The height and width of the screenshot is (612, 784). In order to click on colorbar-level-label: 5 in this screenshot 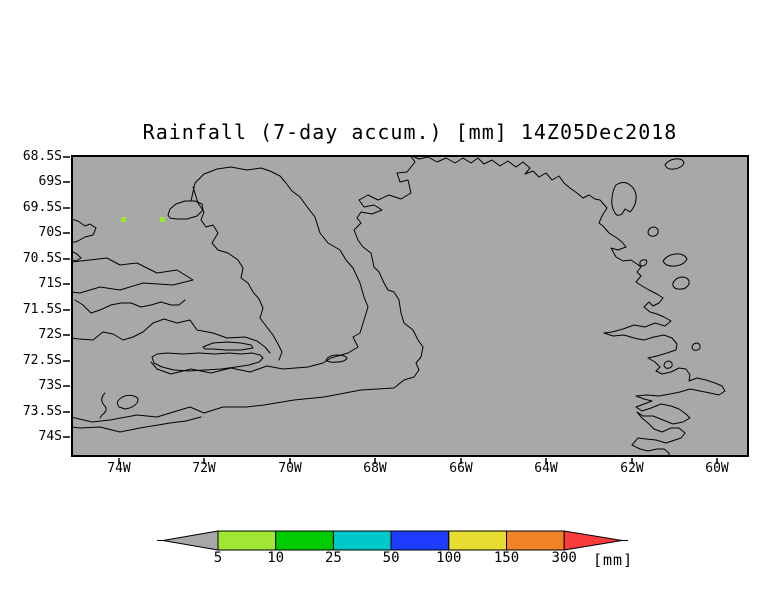, I will do `click(218, 558)`.